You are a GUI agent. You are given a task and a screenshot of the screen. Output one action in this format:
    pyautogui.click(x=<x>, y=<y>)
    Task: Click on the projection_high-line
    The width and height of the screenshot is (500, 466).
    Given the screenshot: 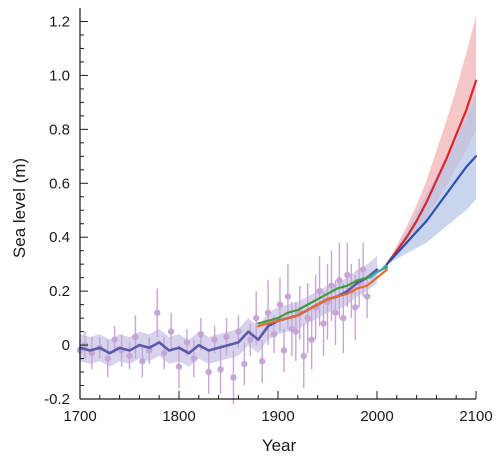 What is the action you would take?
    pyautogui.click(x=431, y=172)
    